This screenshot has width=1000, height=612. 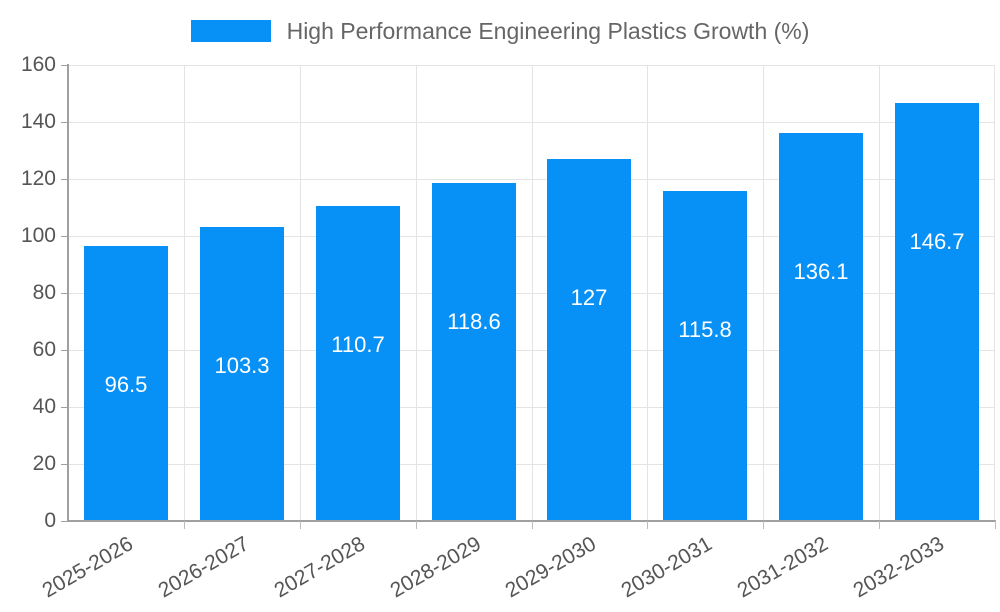 I want to click on y-axis-tick-label: 60, so click(x=44, y=349).